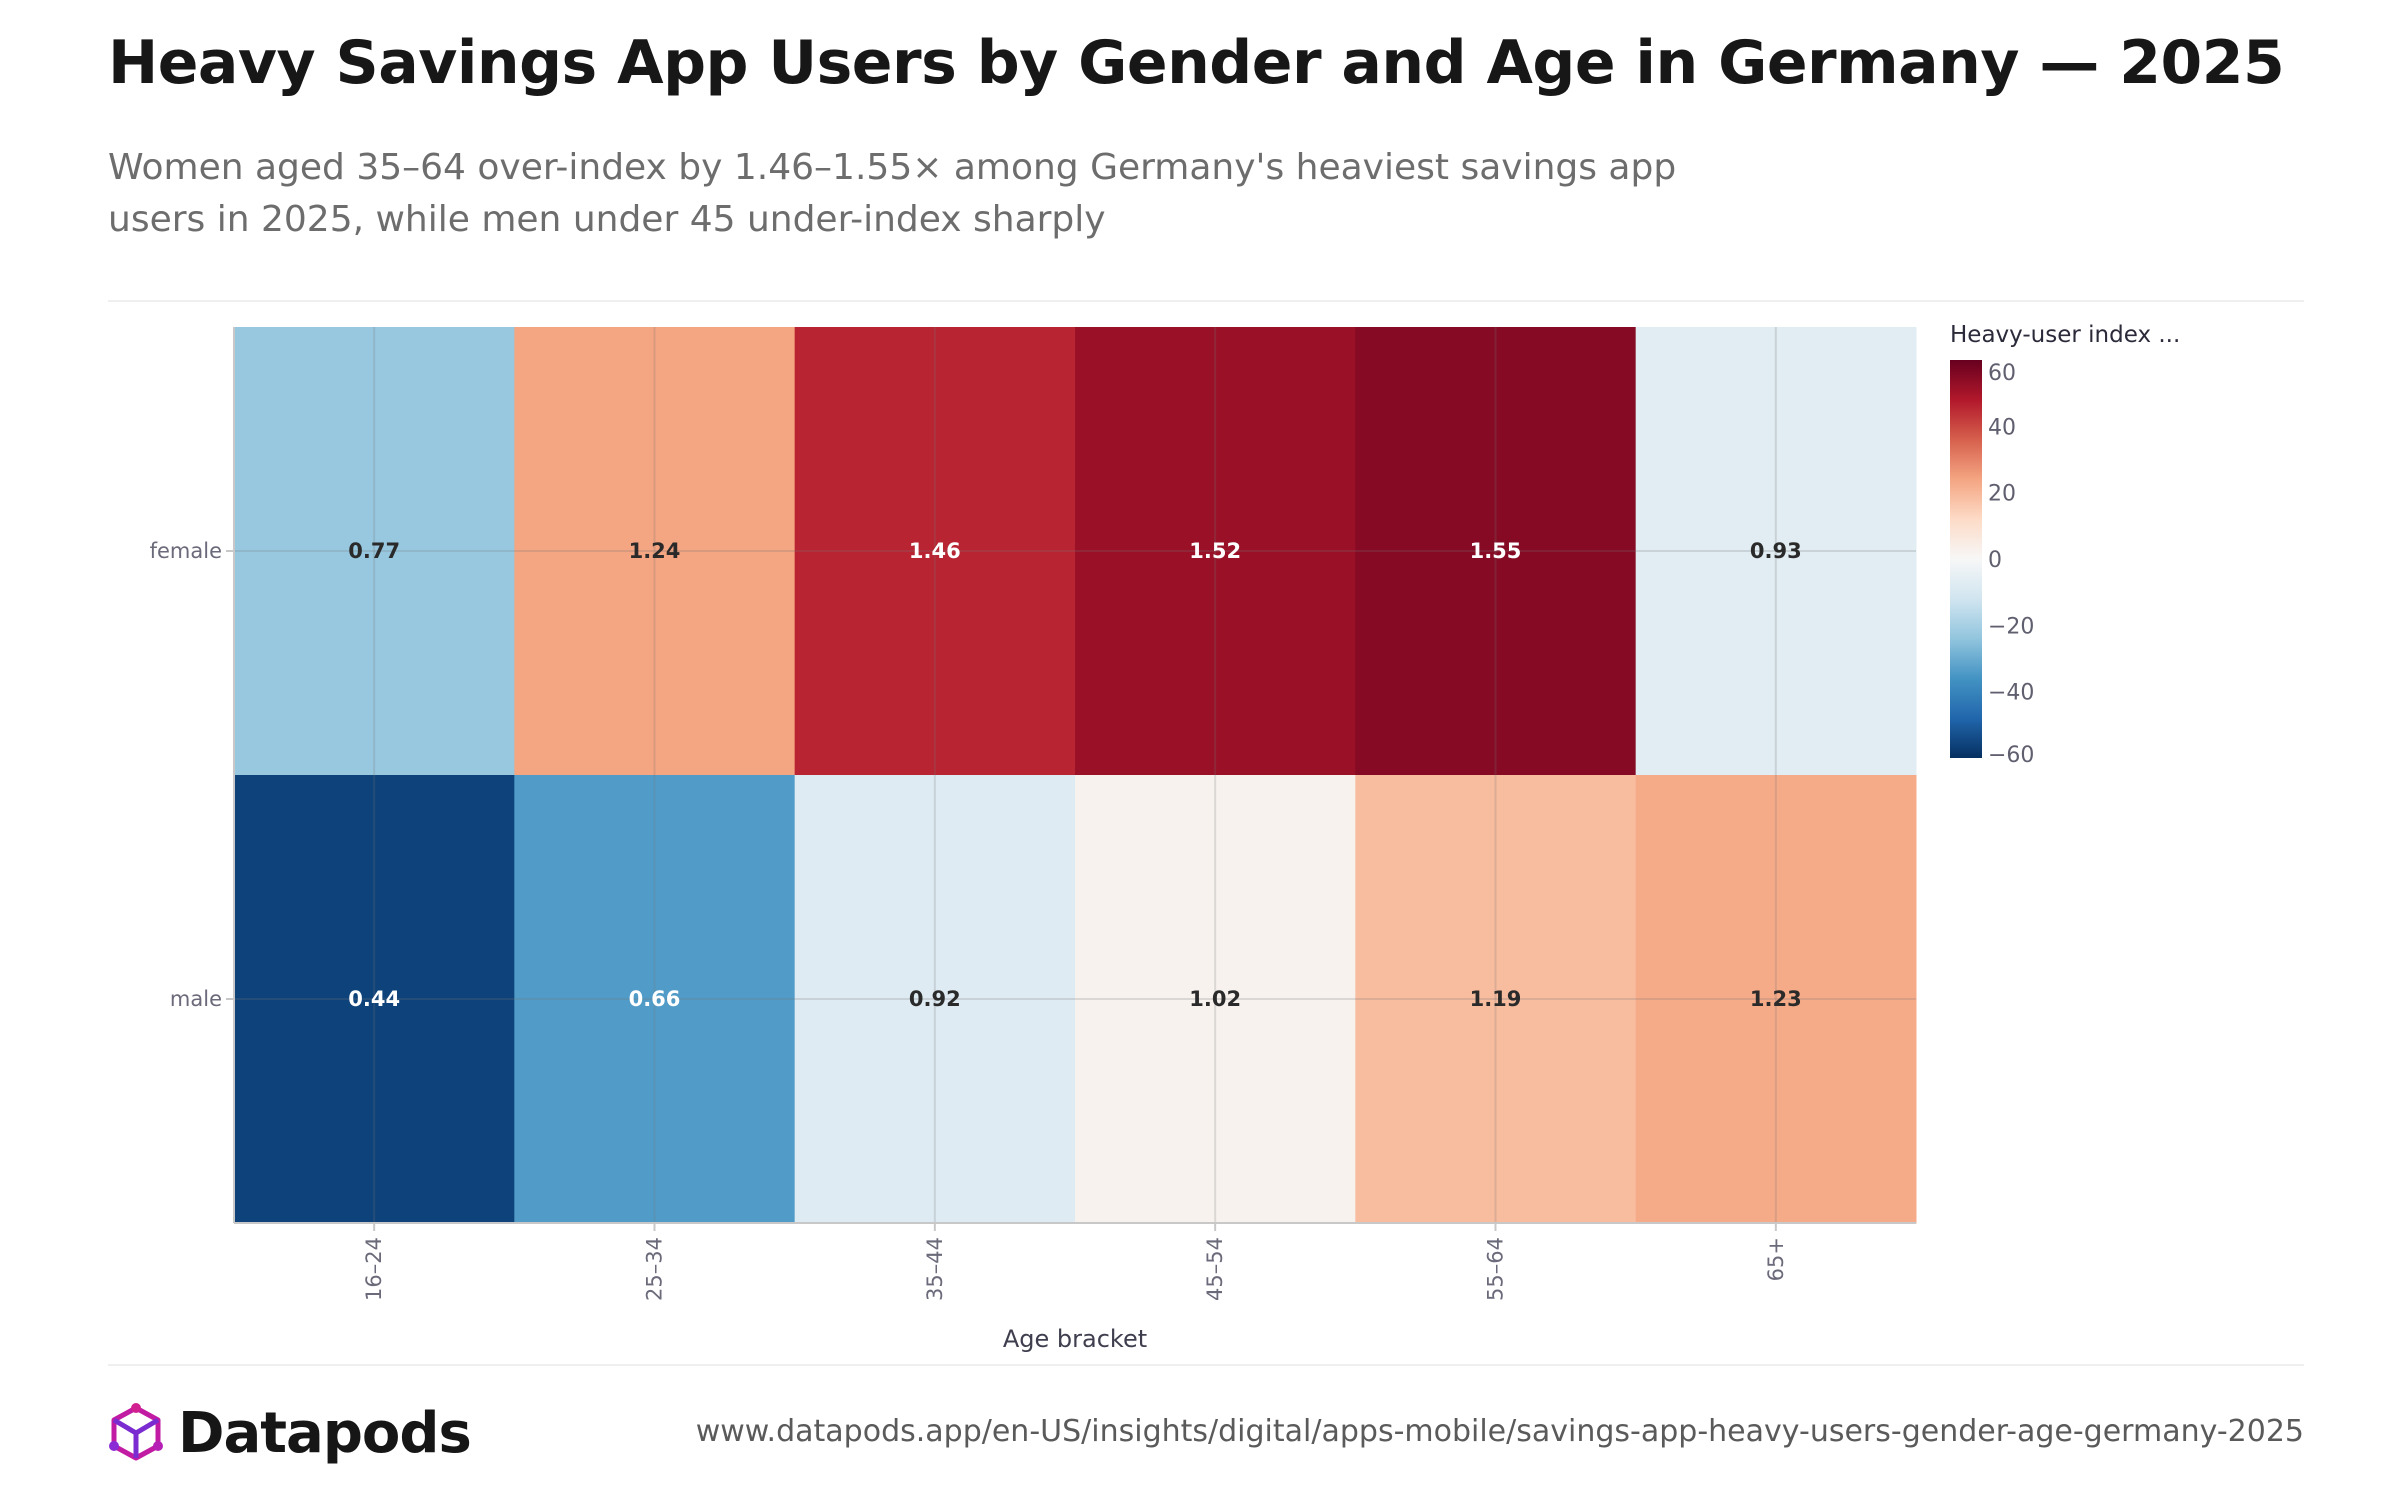 This screenshot has height=1500, width=2400. I want to click on cell-value-label: 1.52, so click(1215, 551).